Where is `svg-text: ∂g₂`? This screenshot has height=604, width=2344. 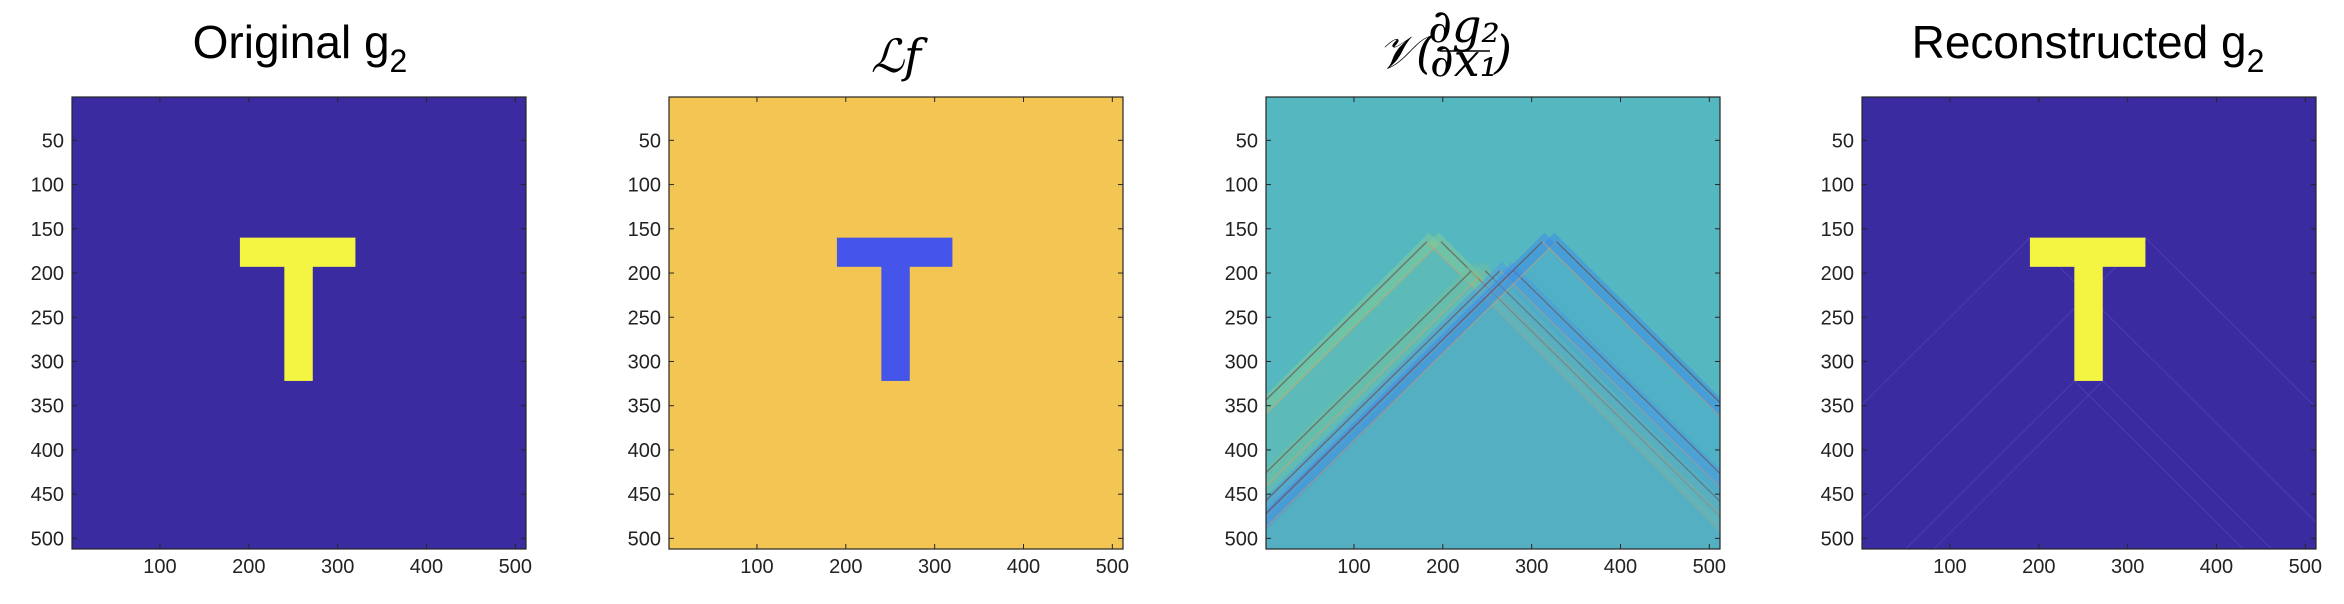
svg-text: ∂g₂ is located at coordinates (1464, 26).